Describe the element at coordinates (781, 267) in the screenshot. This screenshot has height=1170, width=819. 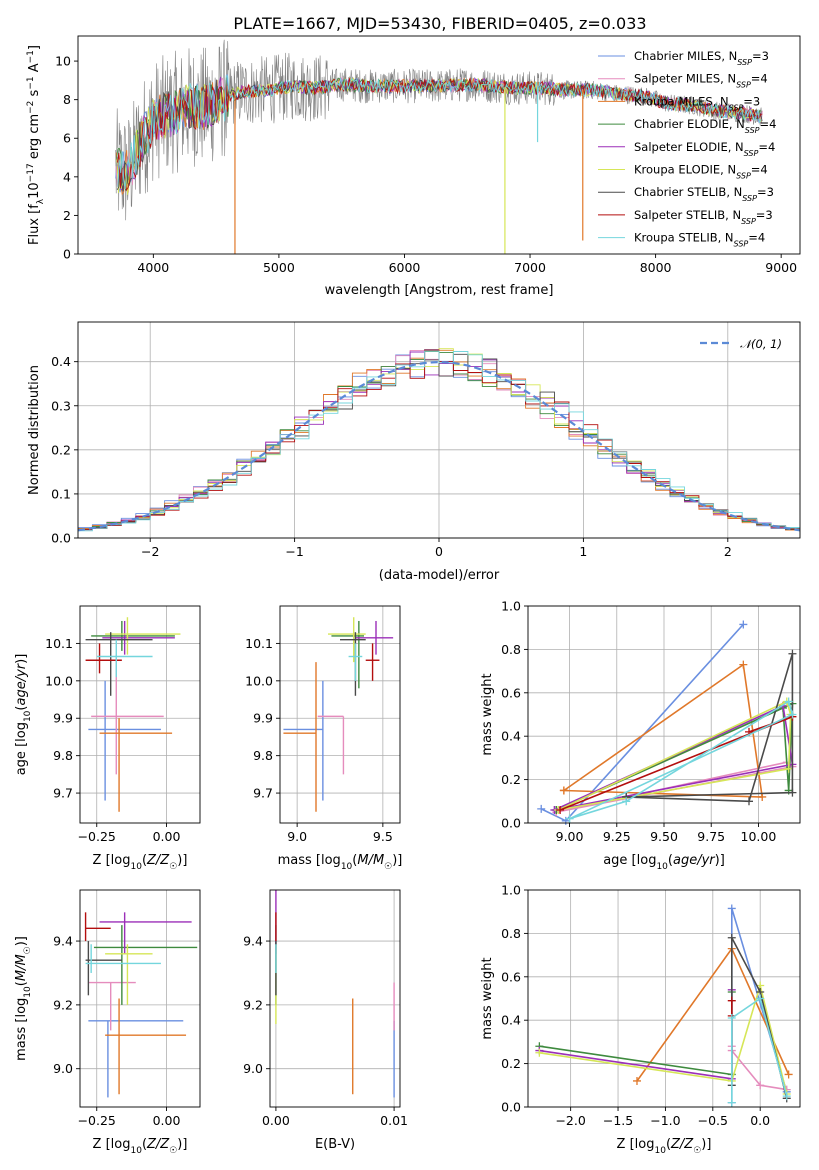
I see `x-tick-label: 9000` at that location.